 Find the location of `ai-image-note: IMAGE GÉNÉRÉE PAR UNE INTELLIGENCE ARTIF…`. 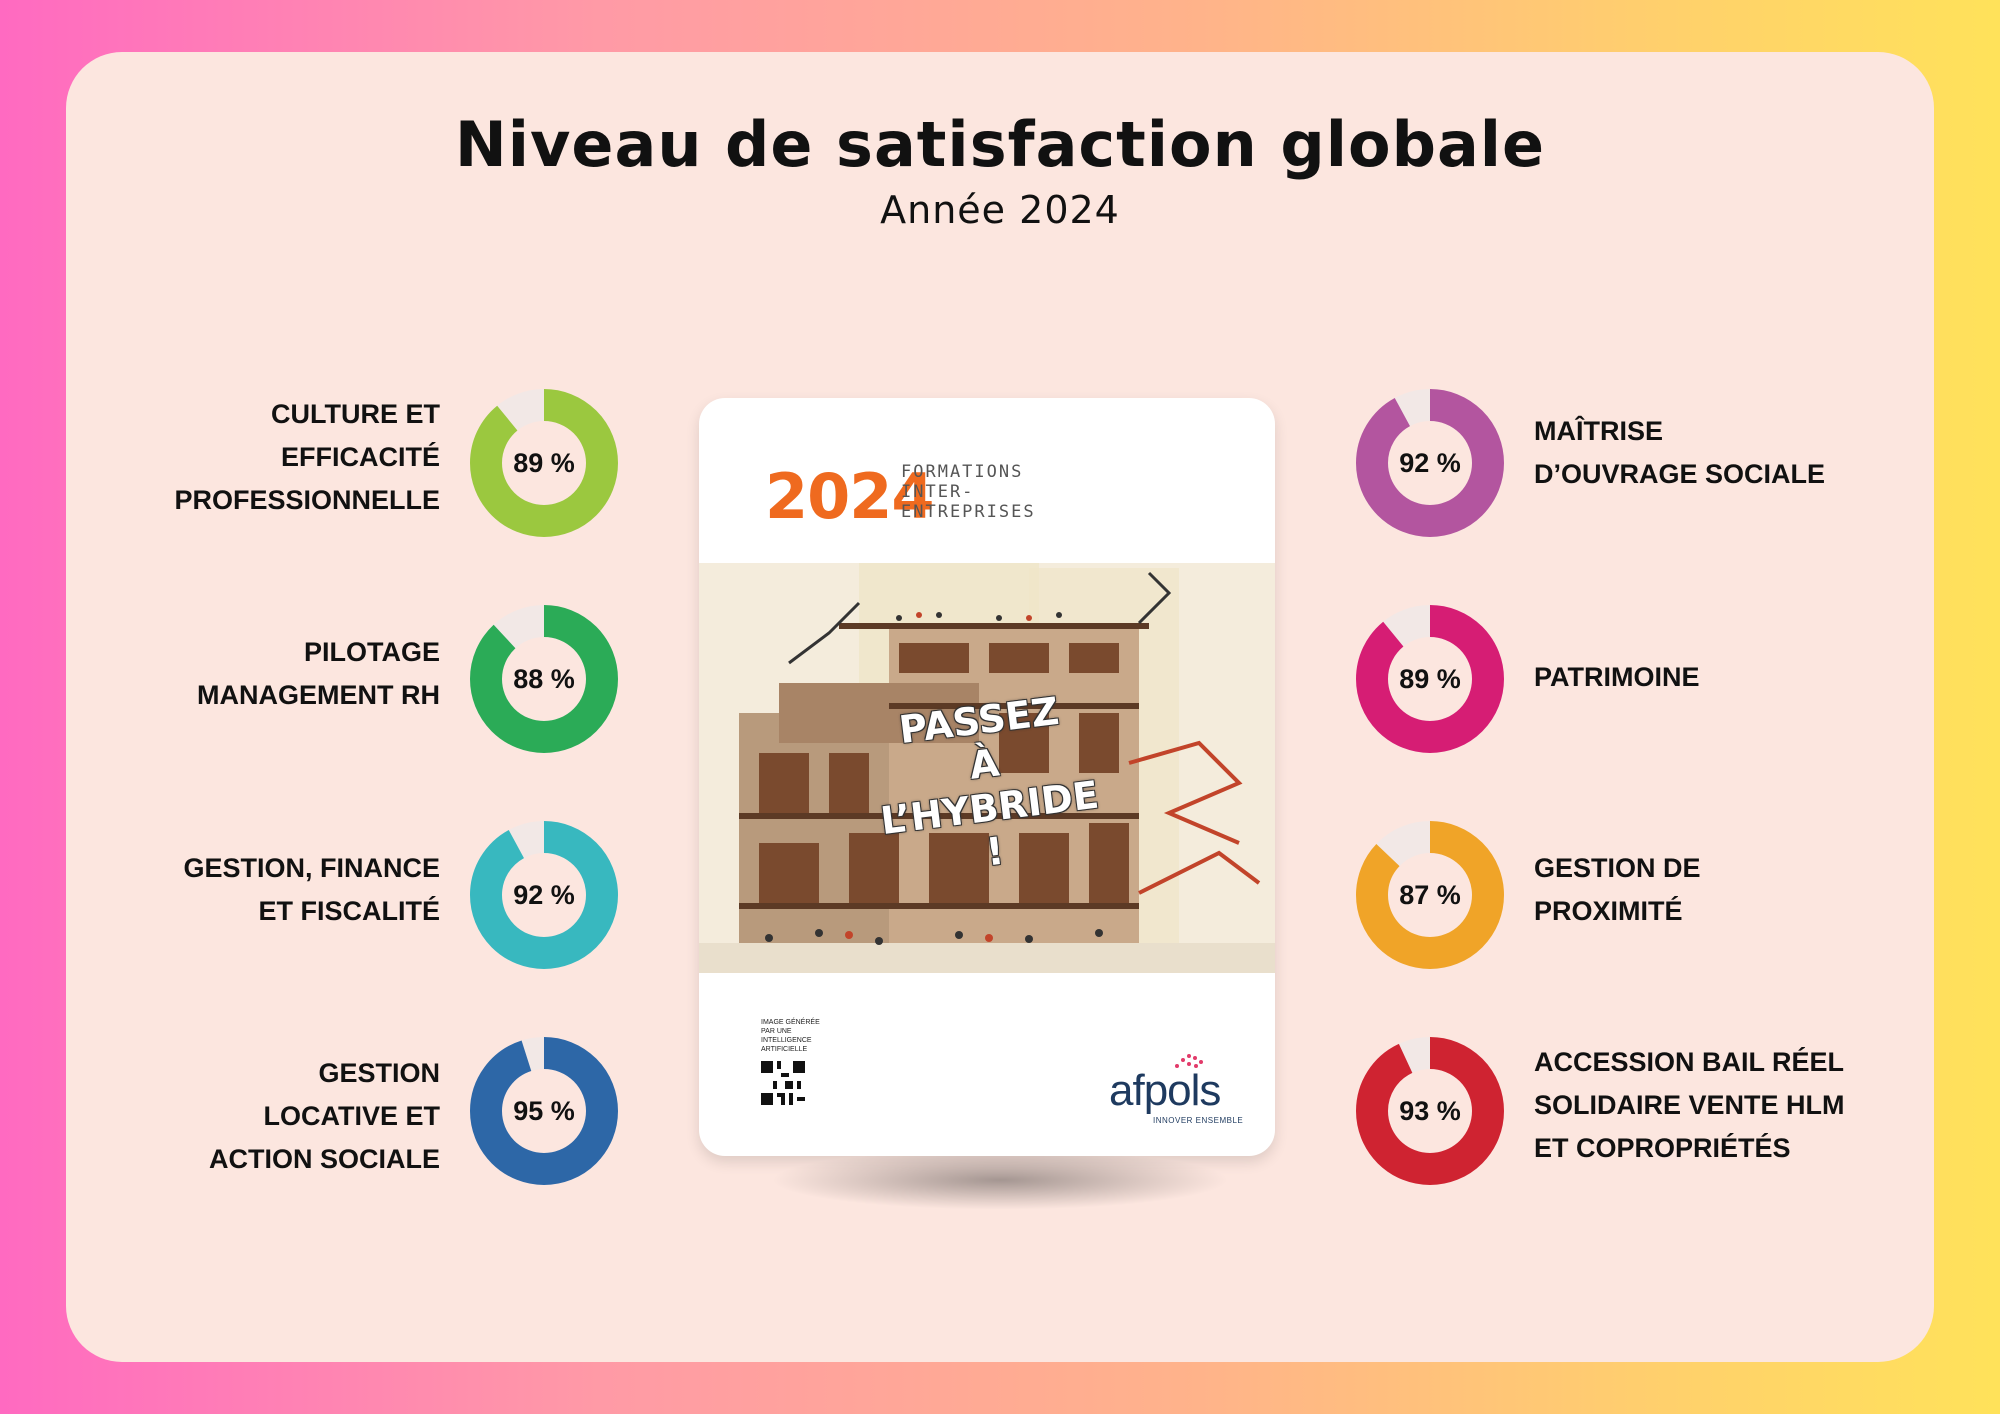

ai-image-note: IMAGE GÉNÉRÉE PAR UNE INTELLIGENCE ARTIF… is located at coordinates (790, 1036).